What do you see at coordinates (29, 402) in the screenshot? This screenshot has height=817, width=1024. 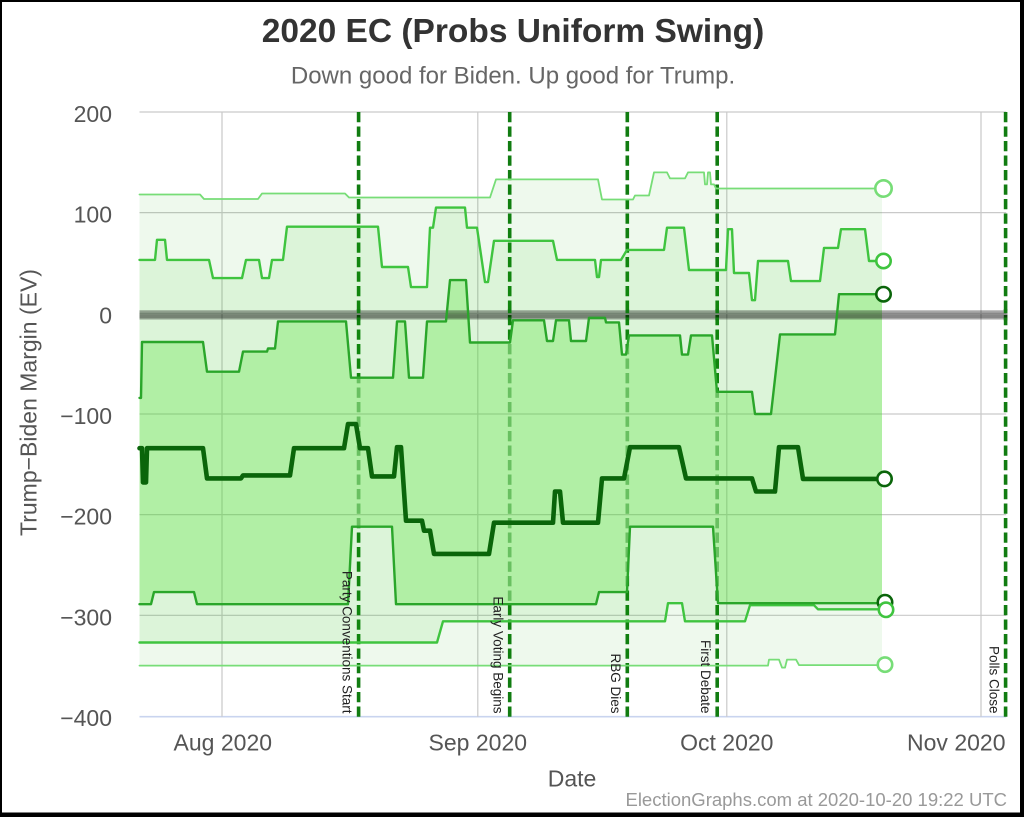 I see `svg-text: Trump−Biden Margin (EV)` at bounding box center [29, 402].